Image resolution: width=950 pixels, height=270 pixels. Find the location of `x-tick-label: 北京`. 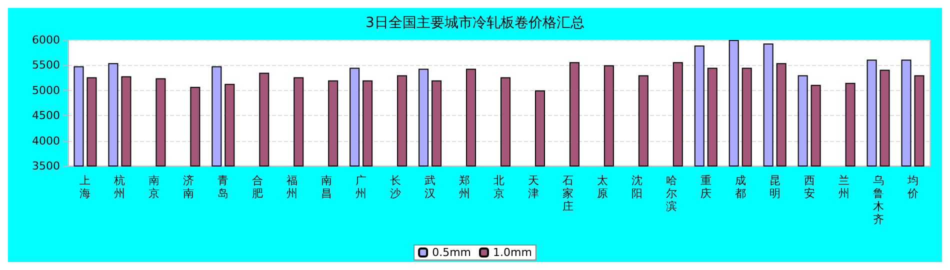

x-tick-label: 北京 is located at coordinates (499, 187).